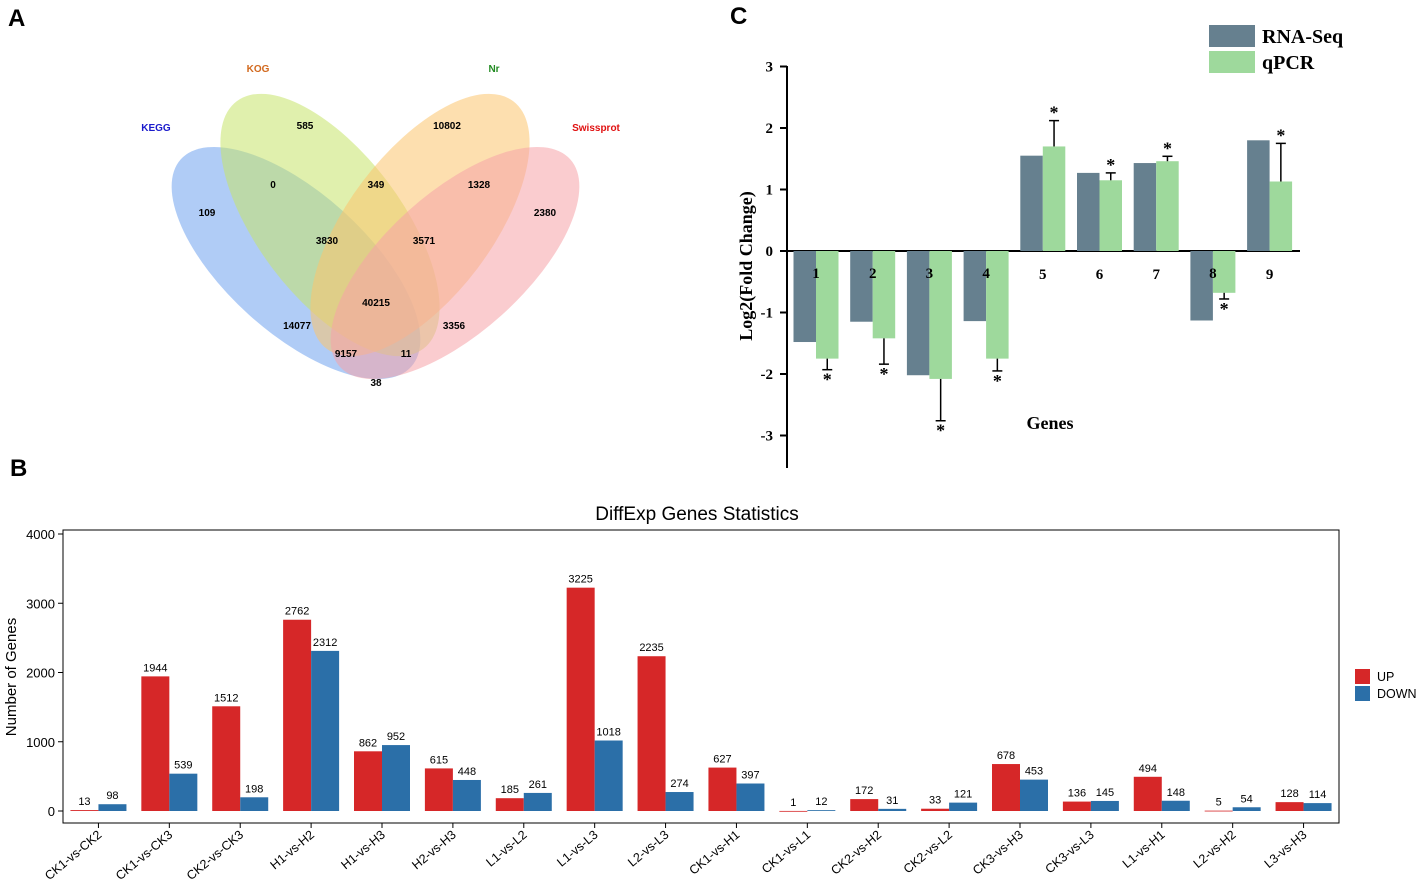  I want to click on b-bar-value-label: 862, so click(368, 743).